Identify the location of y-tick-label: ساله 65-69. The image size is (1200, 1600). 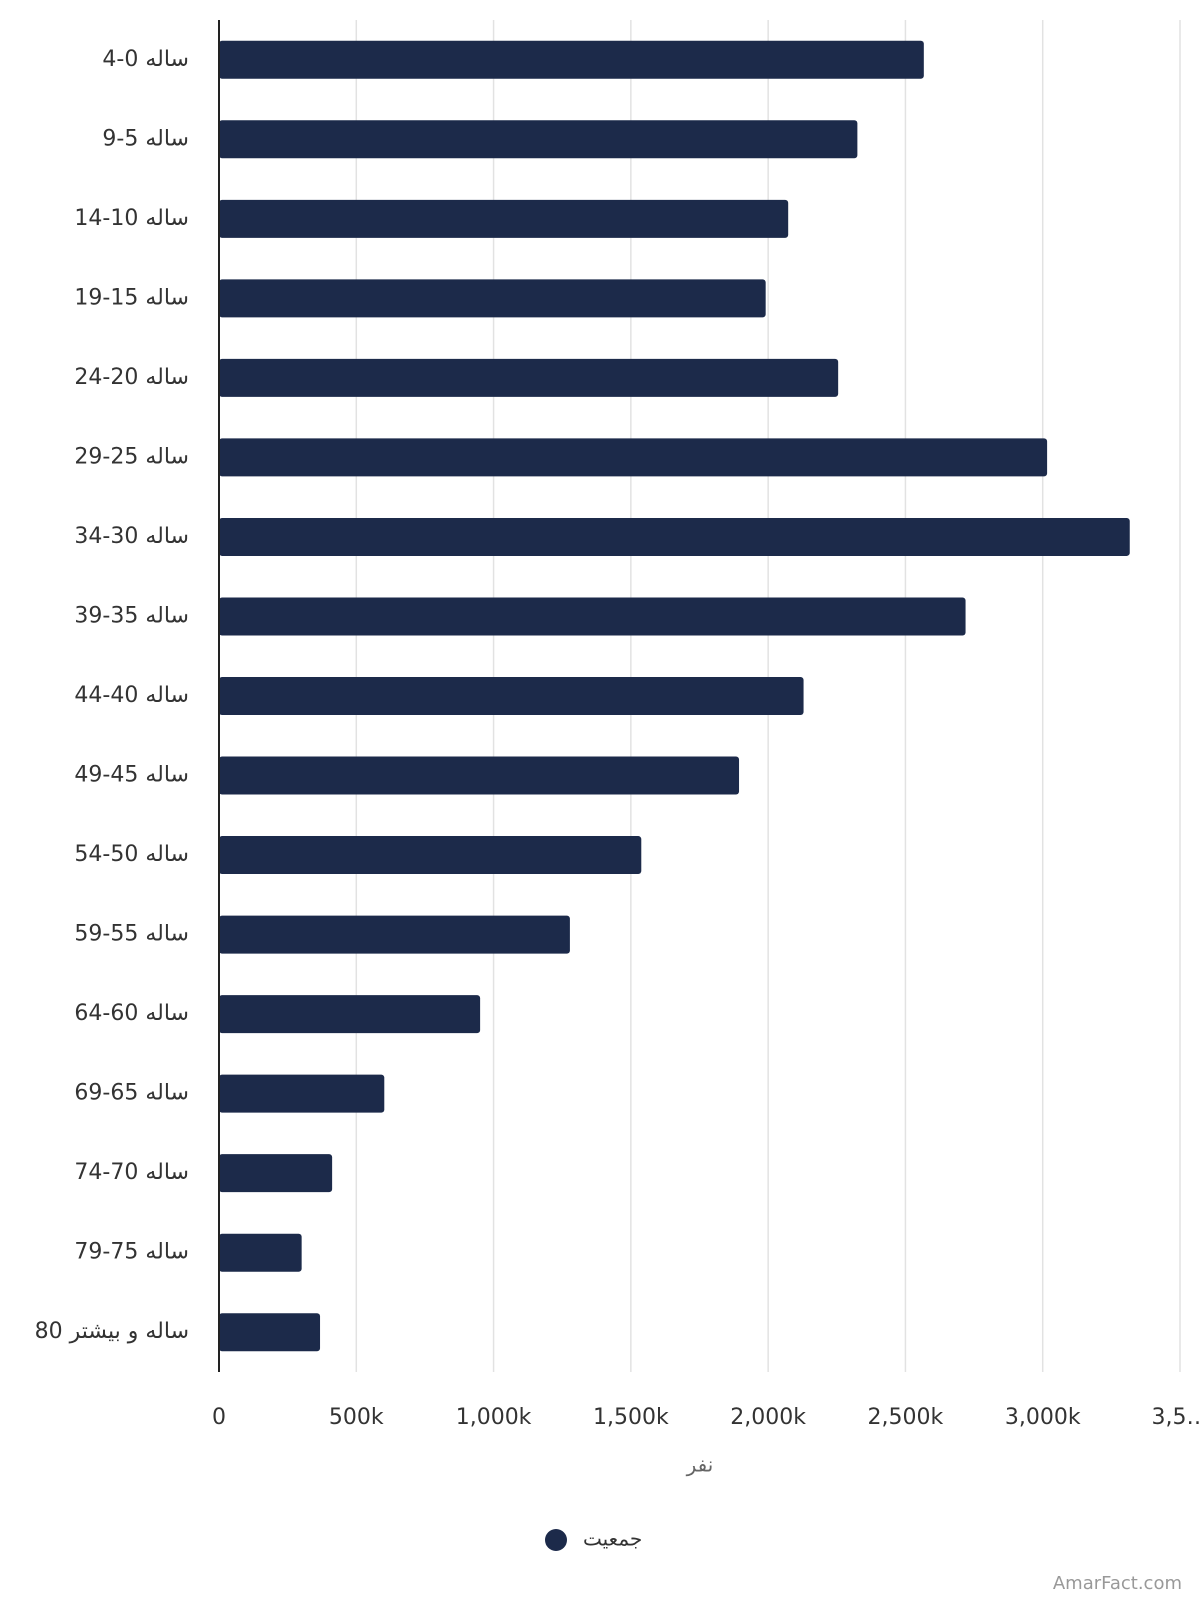
(131, 1093).